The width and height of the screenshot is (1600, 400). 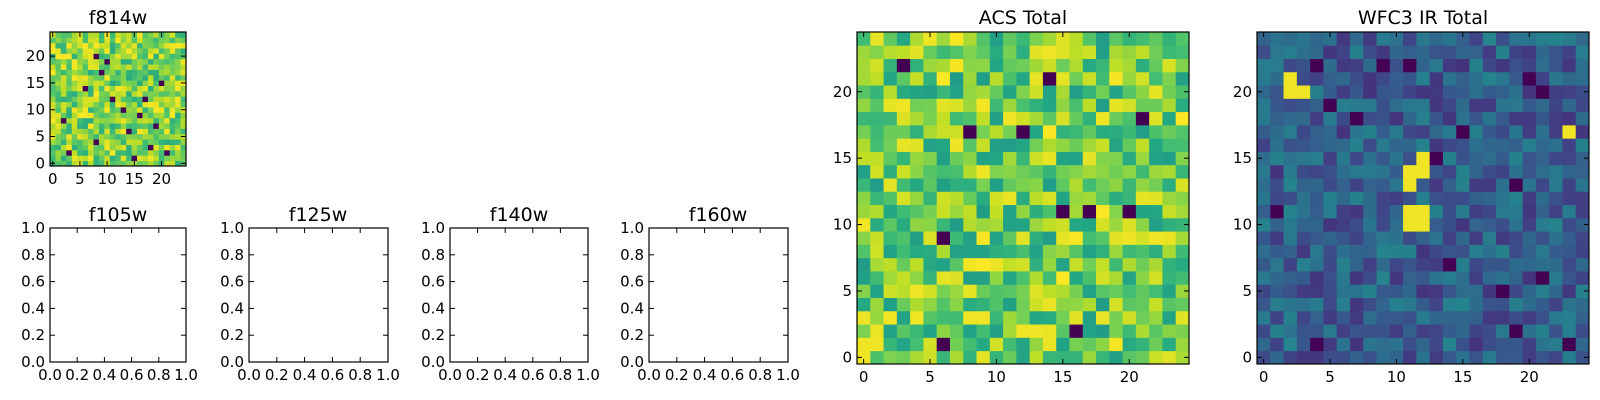 What do you see at coordinates (588, 375) in the screenshot?
I see `x-tick-label: 1.0` at bounding box center [588, 375].